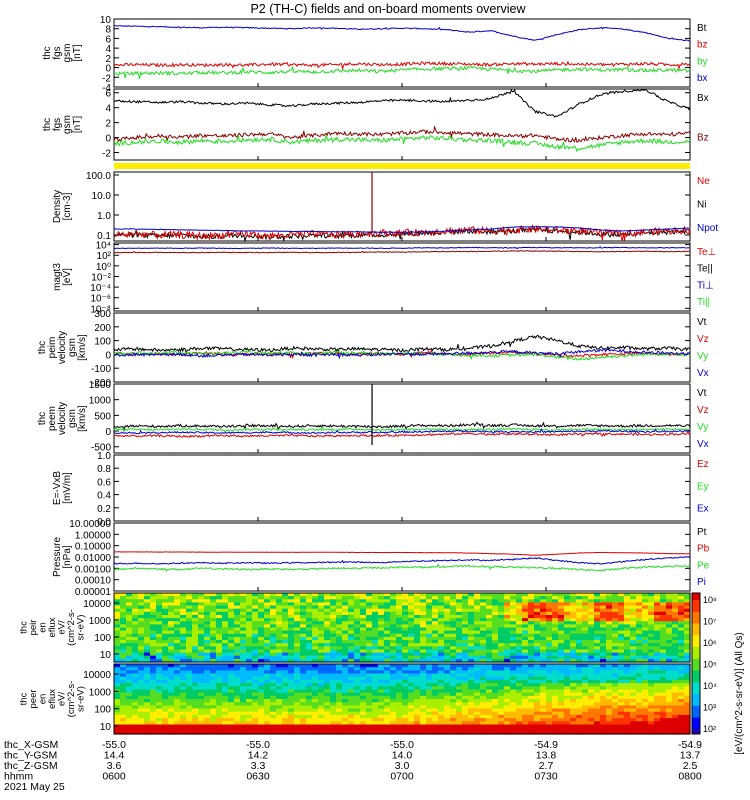 The image size is (750, 800). What do you see at coordinates (258, 766) in the screenshot?
I see `footer-value: 3.3` at bounding box center [258, 766].